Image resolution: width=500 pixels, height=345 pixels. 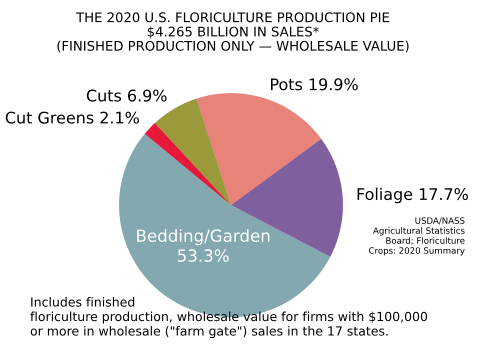 What do you see at coordinates (203, 237) in the screenshot?
I see `slice-label: Bedding/Garden` at bounding box center [203, 237].